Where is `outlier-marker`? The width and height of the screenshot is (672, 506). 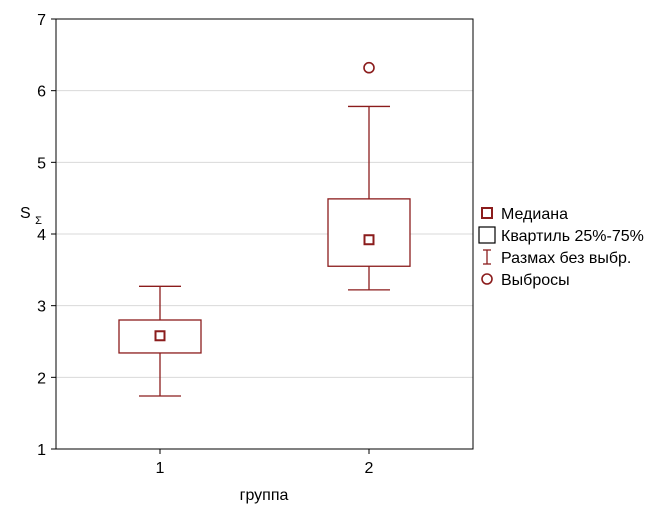 outlier-marker is located at coordinates (369, 67).